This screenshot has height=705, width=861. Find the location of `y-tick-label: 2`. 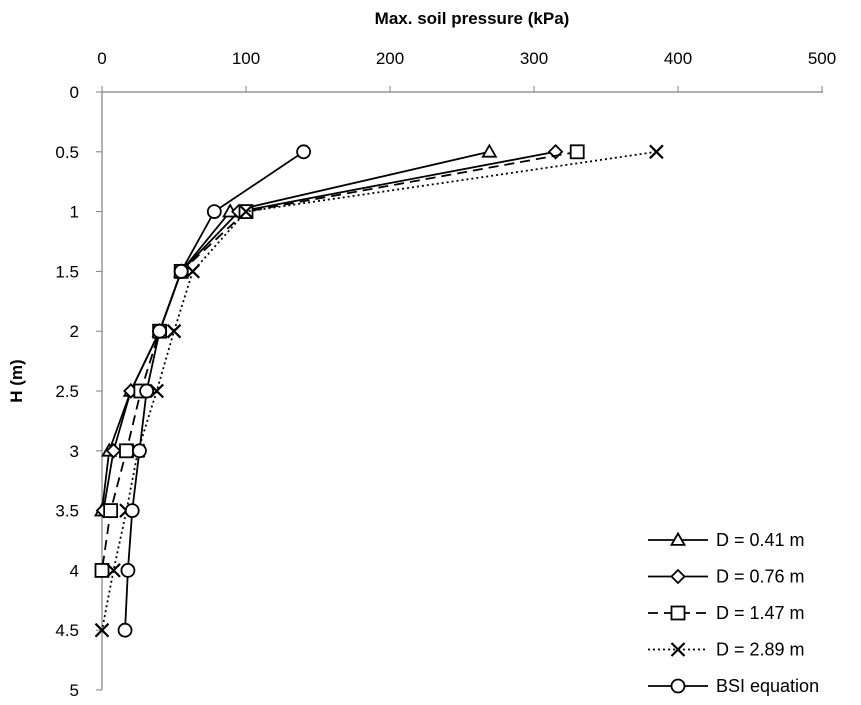

y-tick-label: 2 is located at coordinates (74, 331).